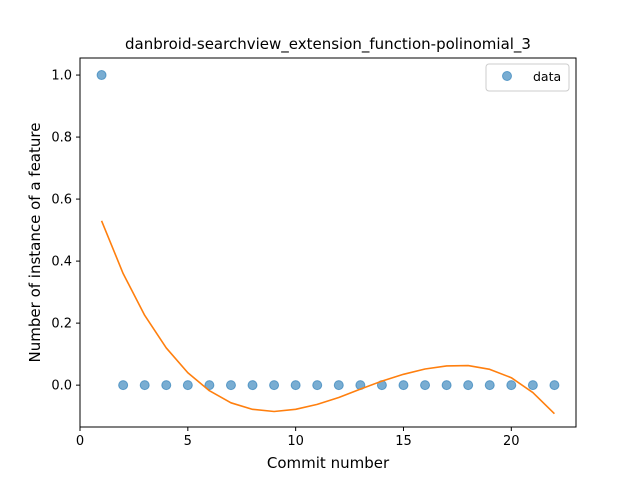  Describe the element at coordinates (61, 386) in the screenshot. I see `y-tick-label: 0.0` at that location.